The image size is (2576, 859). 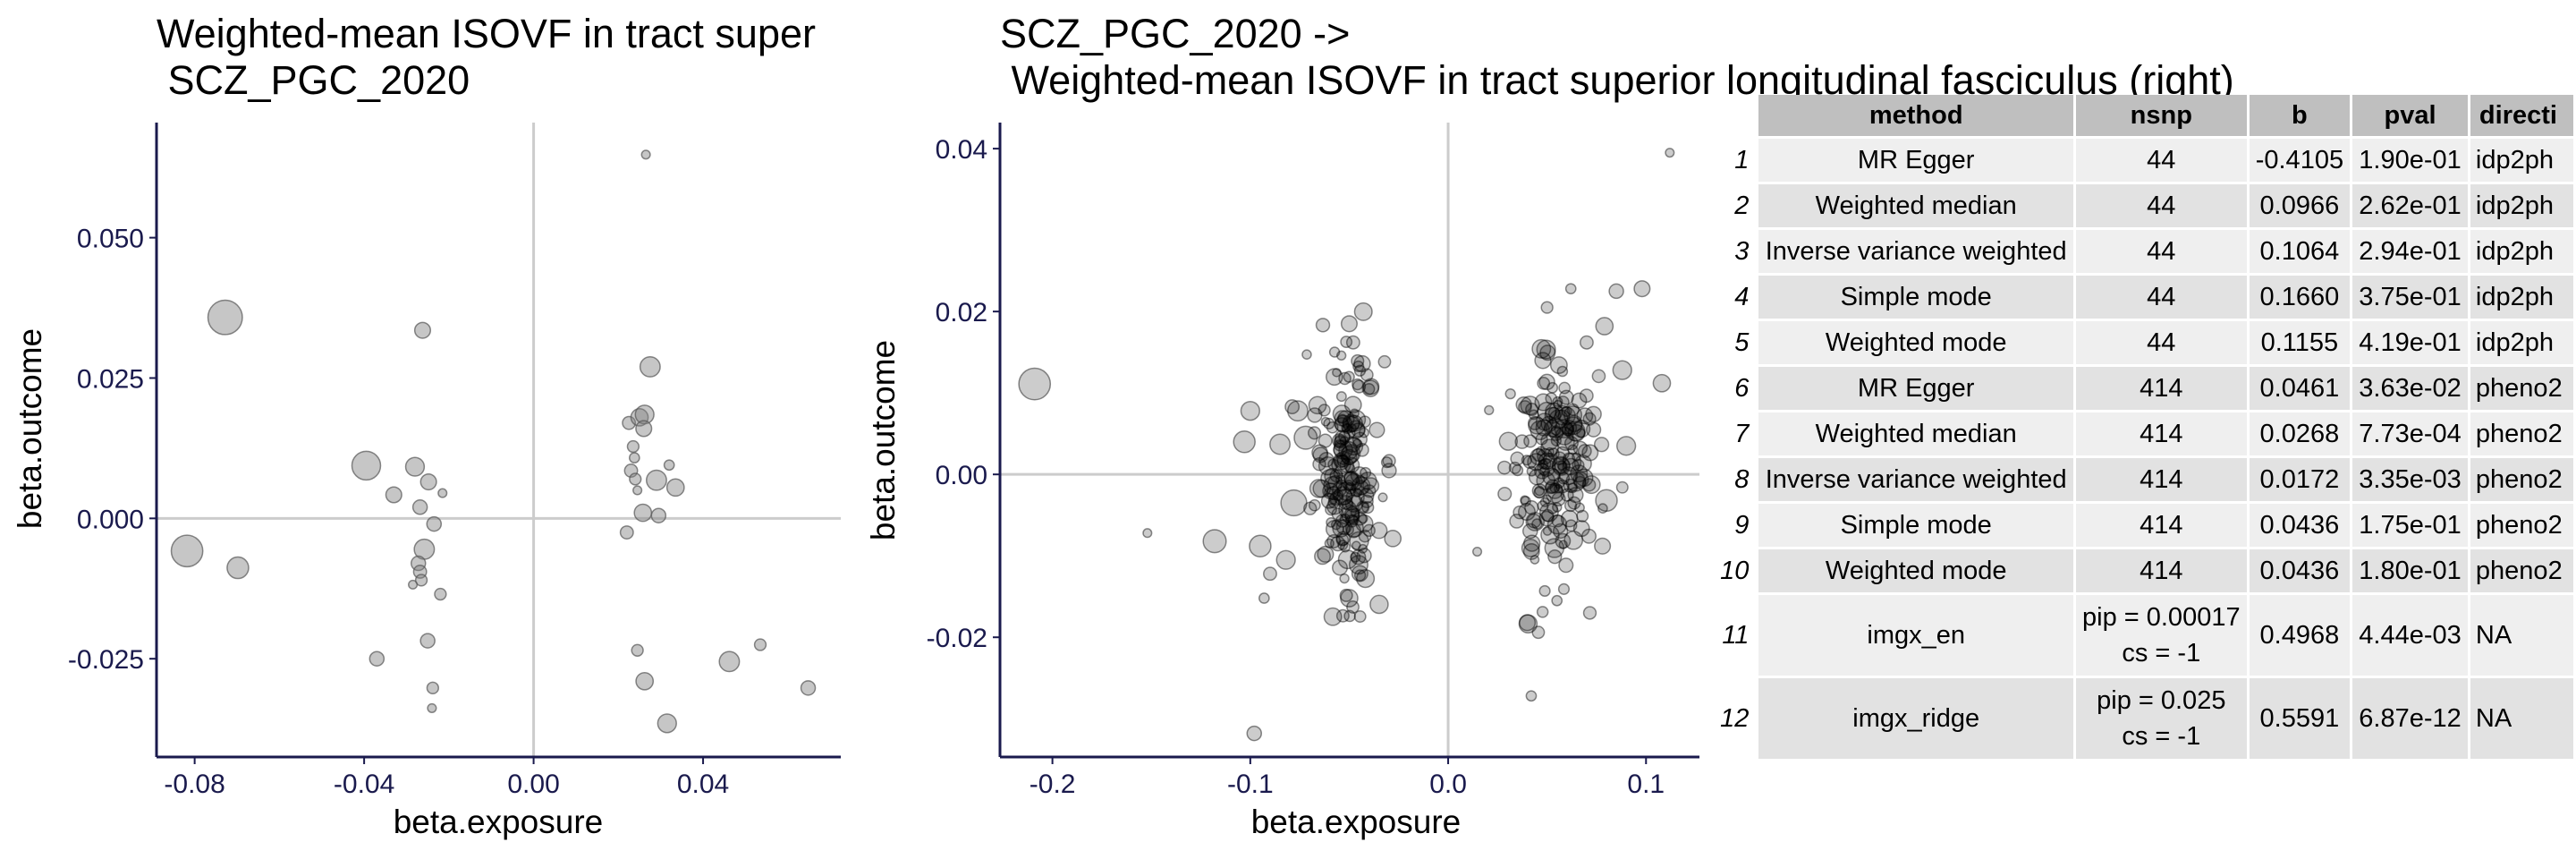 What do you see at coordinates (2145, 388) in the screenshot?
I see `table-row: 6 MR Egger 414 0.0461 3.63e-02 pheno2` at bounding box center [2145, 388].